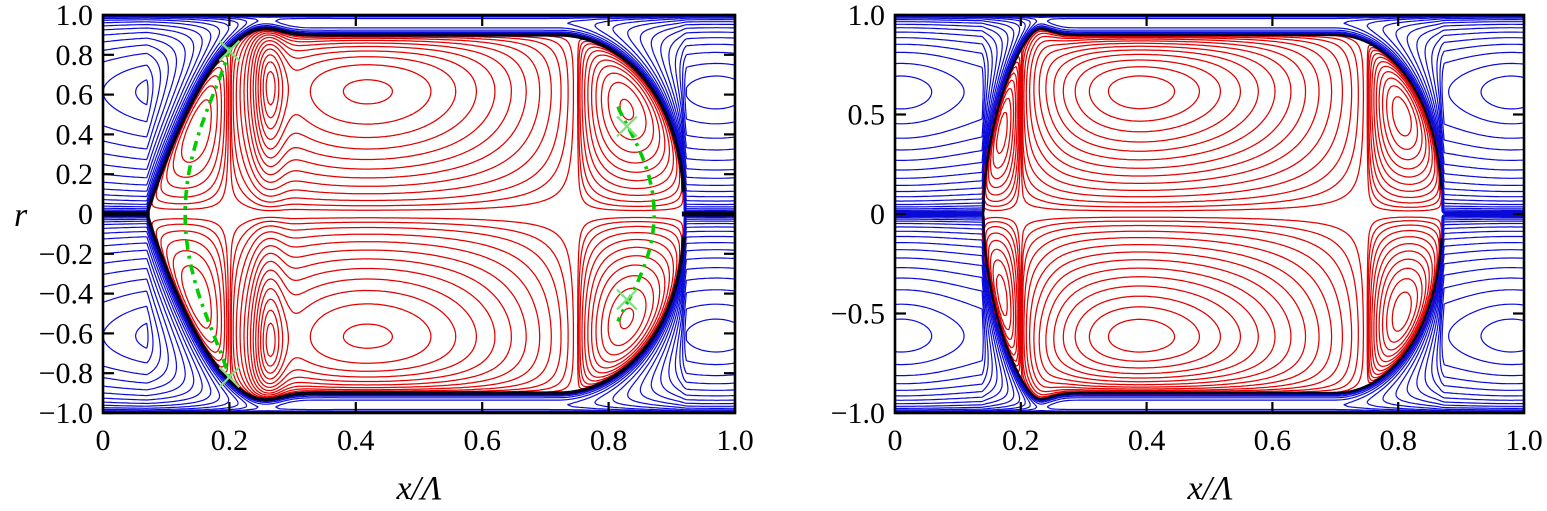  What do you see at coordinates (867, 115) in the screenshot?
I see `y-tick-label: 0.5` at bounding box center [867, 115].